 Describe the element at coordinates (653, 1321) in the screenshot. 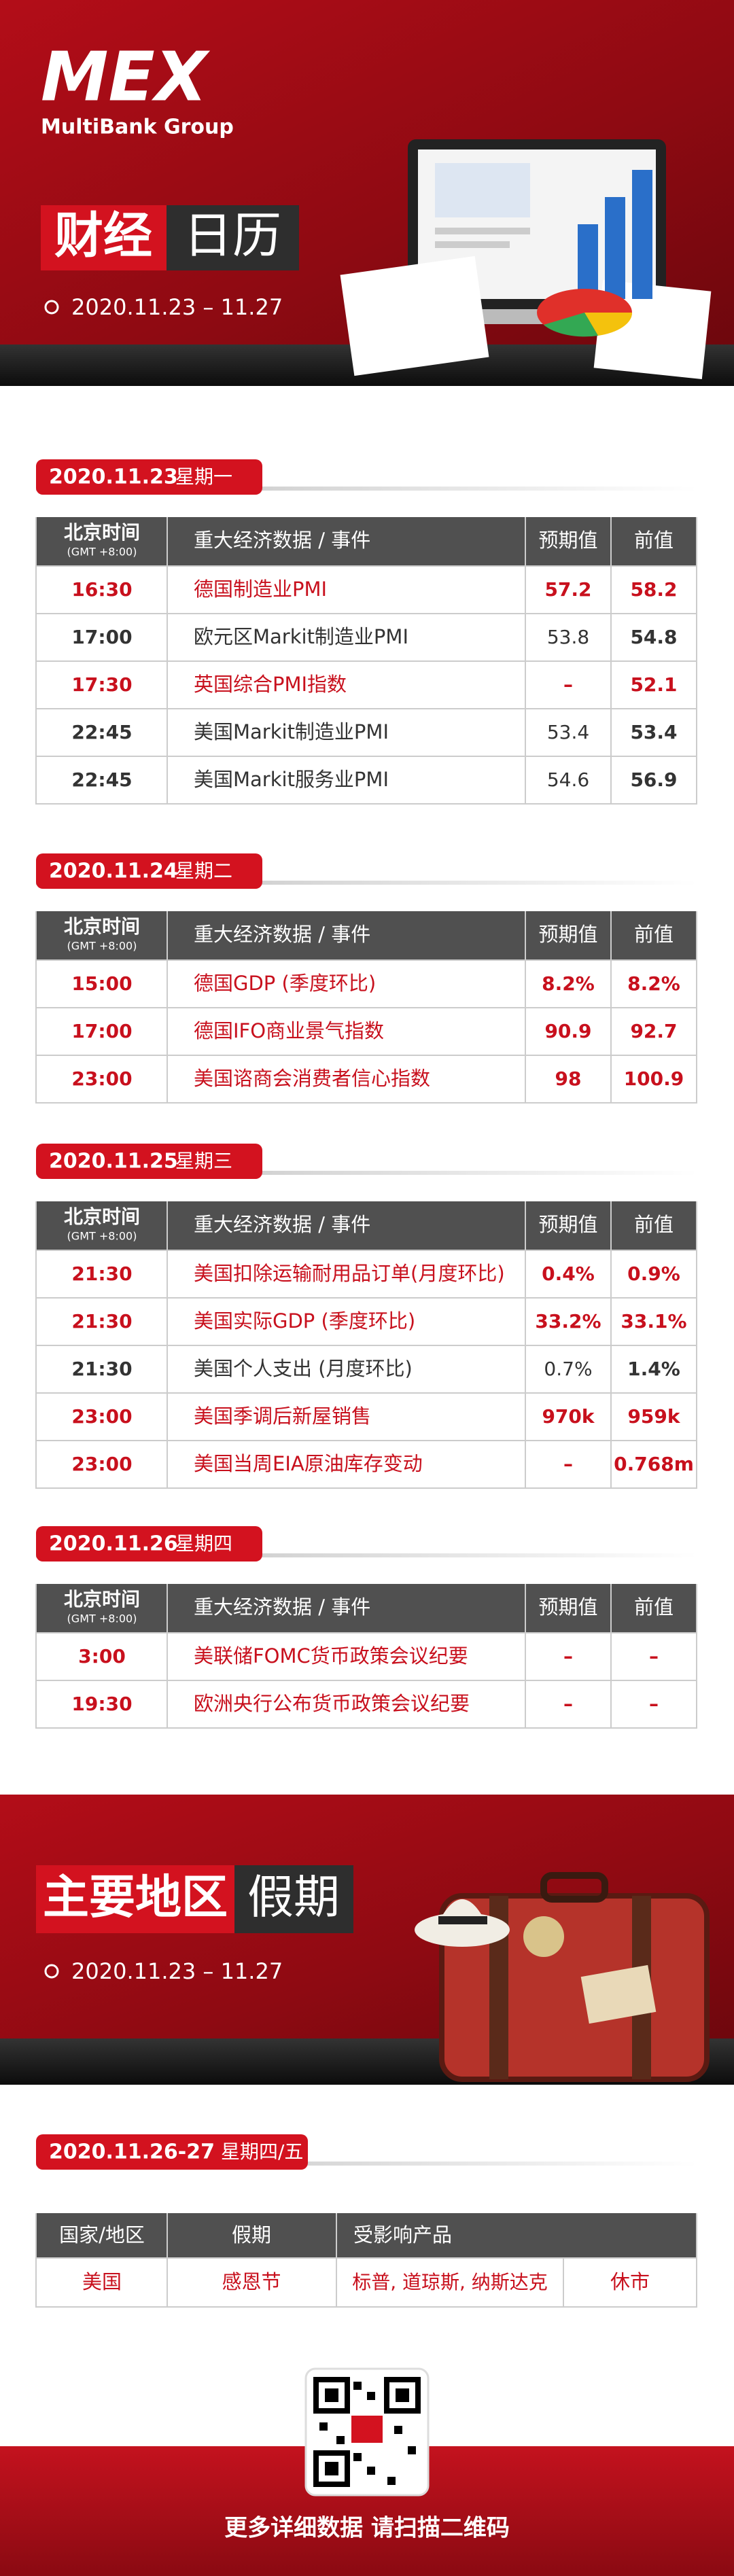

I see `previous: 33.1%` at that location.